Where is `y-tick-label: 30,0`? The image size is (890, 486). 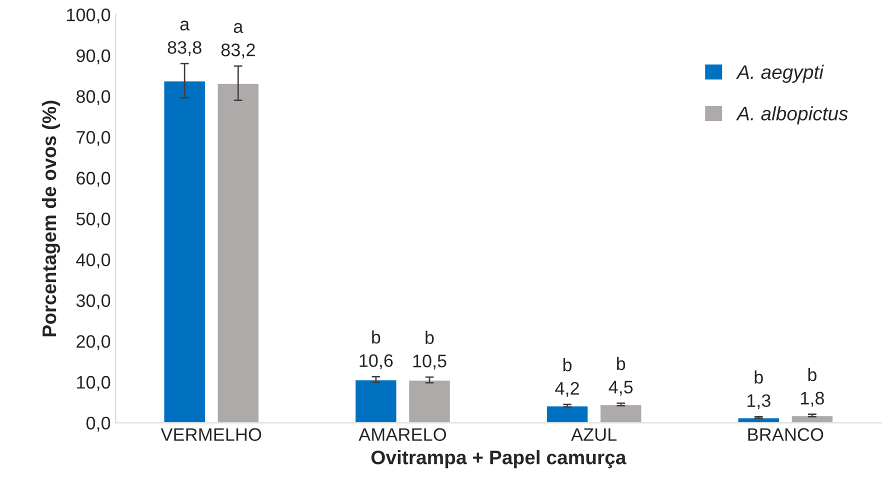 y-tick-label: 30,0 is located at coordinates (93, 302).